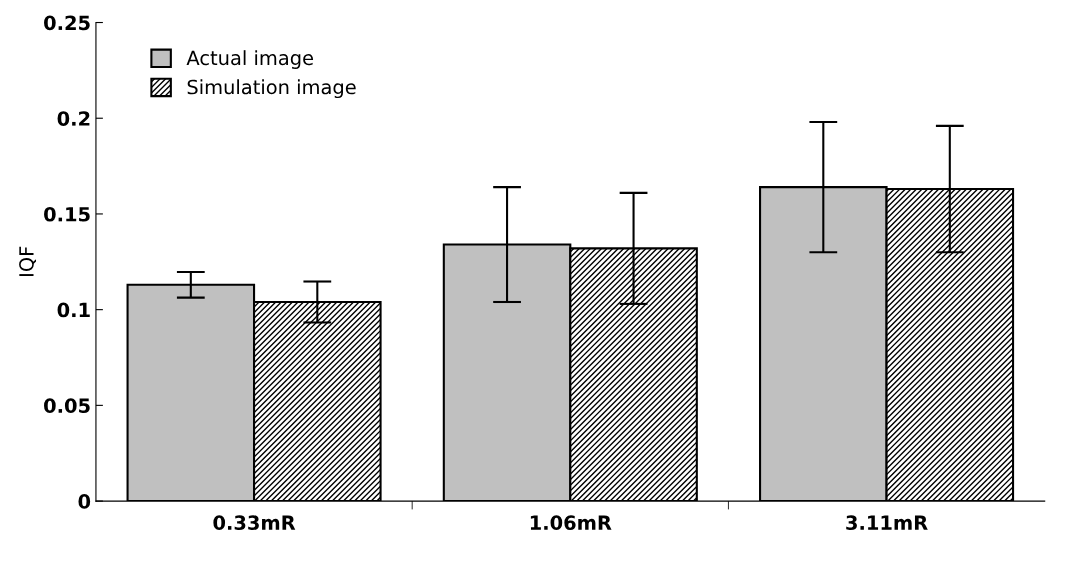 This screenshot has width=1066, height=563. I want to click on x-tick-label: 1.06mR, so click(571, 523).